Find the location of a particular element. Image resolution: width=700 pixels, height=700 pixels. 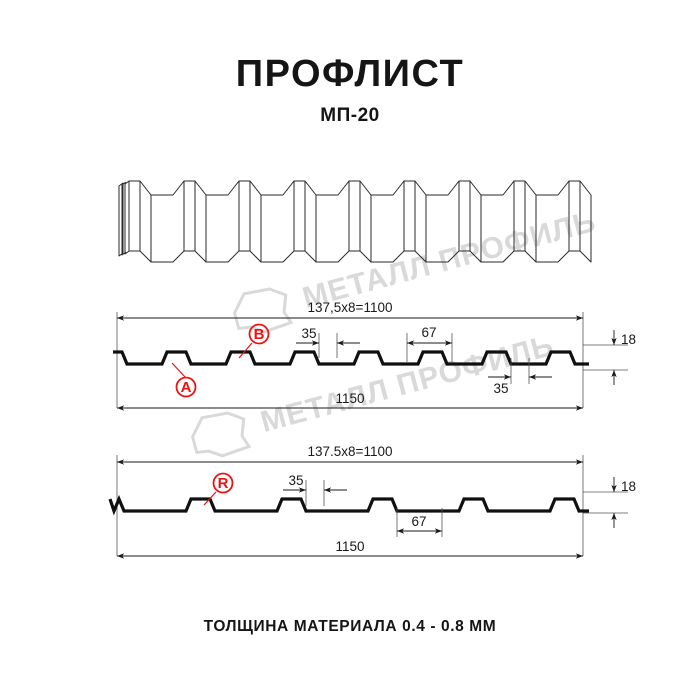

watermark-group-upper: МЕТАЛЛ ПРОФИЛЬ is located at coordinates (416, 269).